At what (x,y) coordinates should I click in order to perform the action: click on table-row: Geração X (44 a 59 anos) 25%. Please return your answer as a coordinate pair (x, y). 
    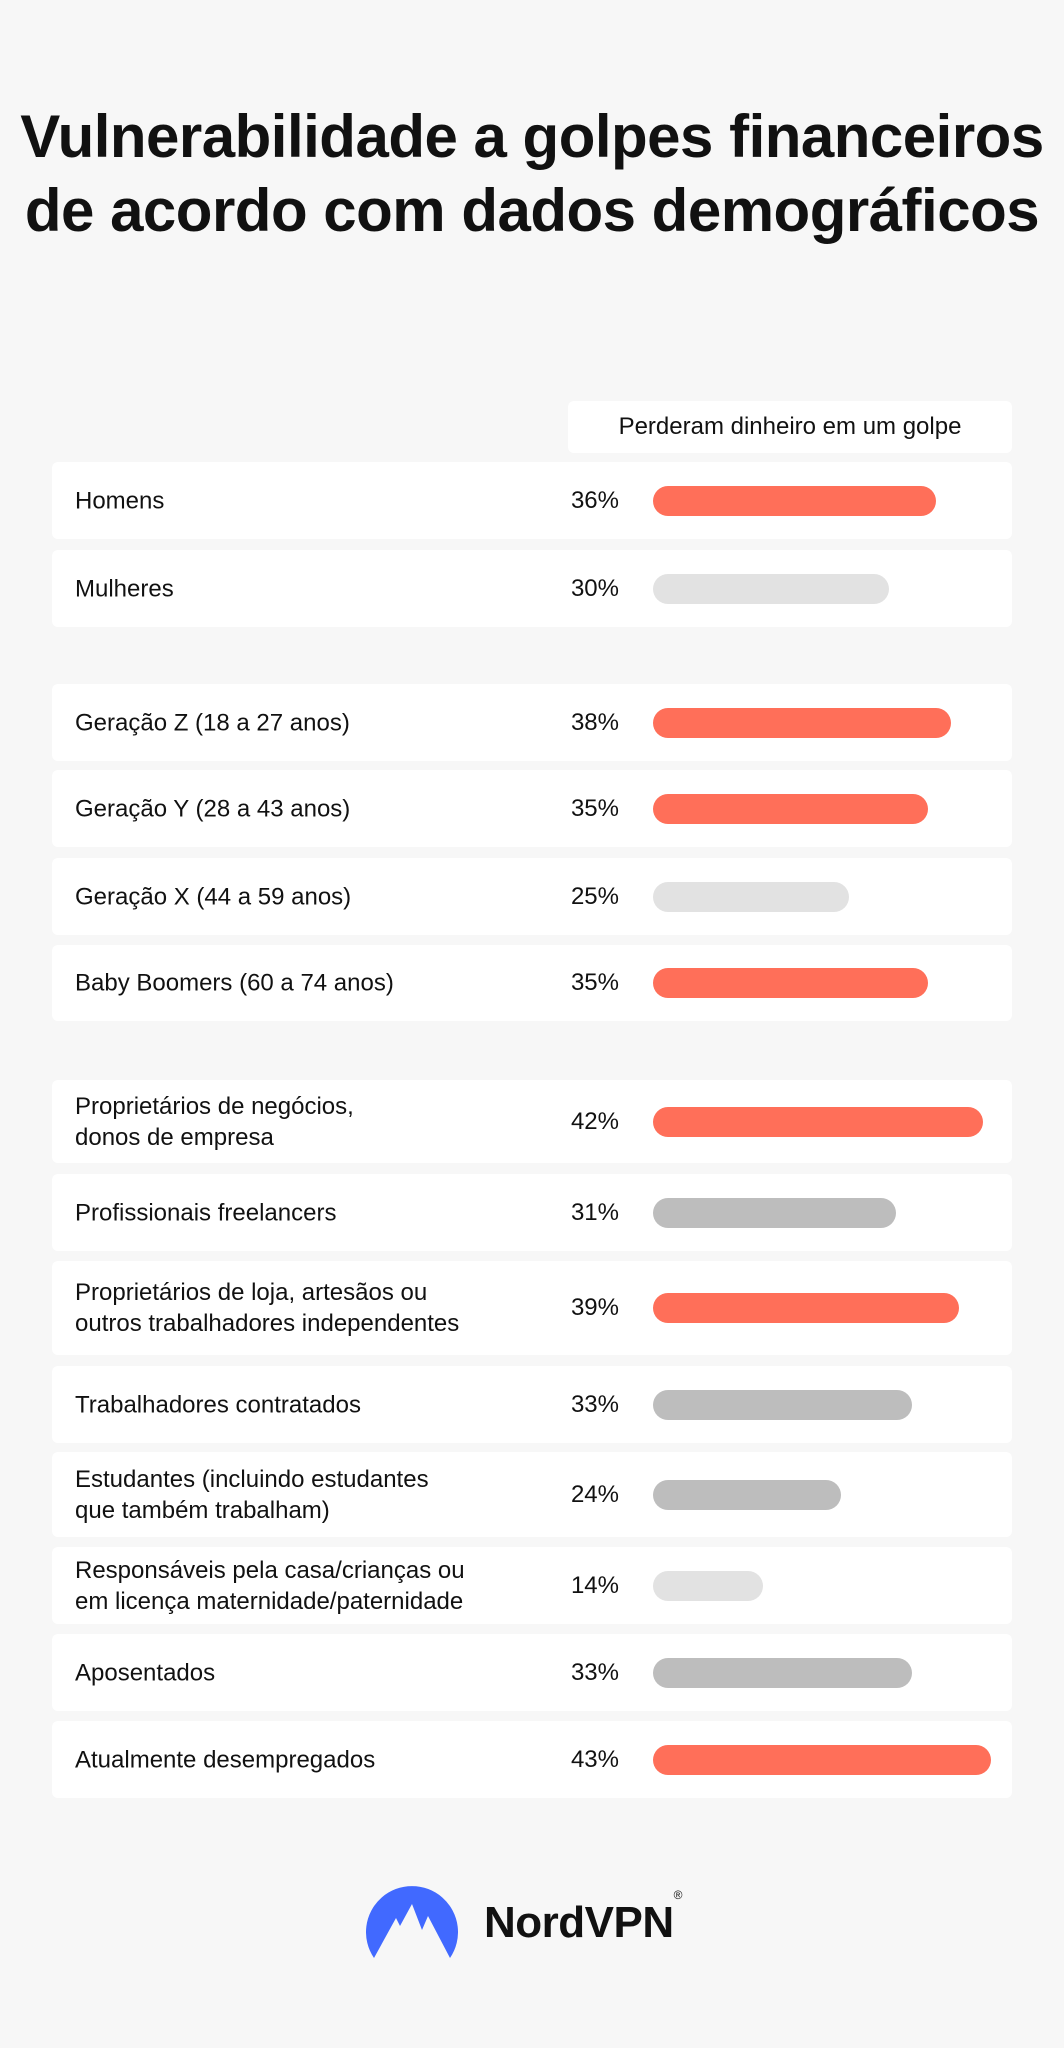
    Looking at the image, I should click on (532, 896).